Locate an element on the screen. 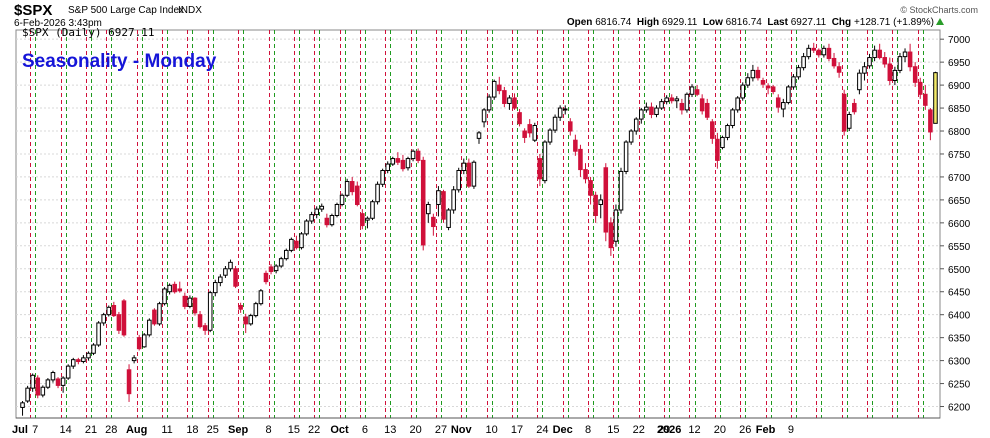 This screenshot has height=438, width=990. x-tick-label: 27 is located at coordinates (441, 430).